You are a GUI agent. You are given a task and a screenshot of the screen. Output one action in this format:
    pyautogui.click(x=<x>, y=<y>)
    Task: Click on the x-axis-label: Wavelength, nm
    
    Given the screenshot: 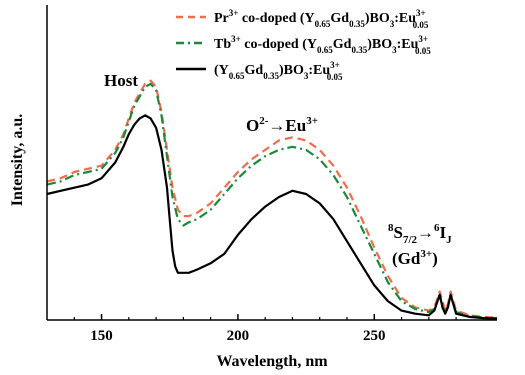 What is the action you would take?
    pyautogui.click(x=272, y=361)
    